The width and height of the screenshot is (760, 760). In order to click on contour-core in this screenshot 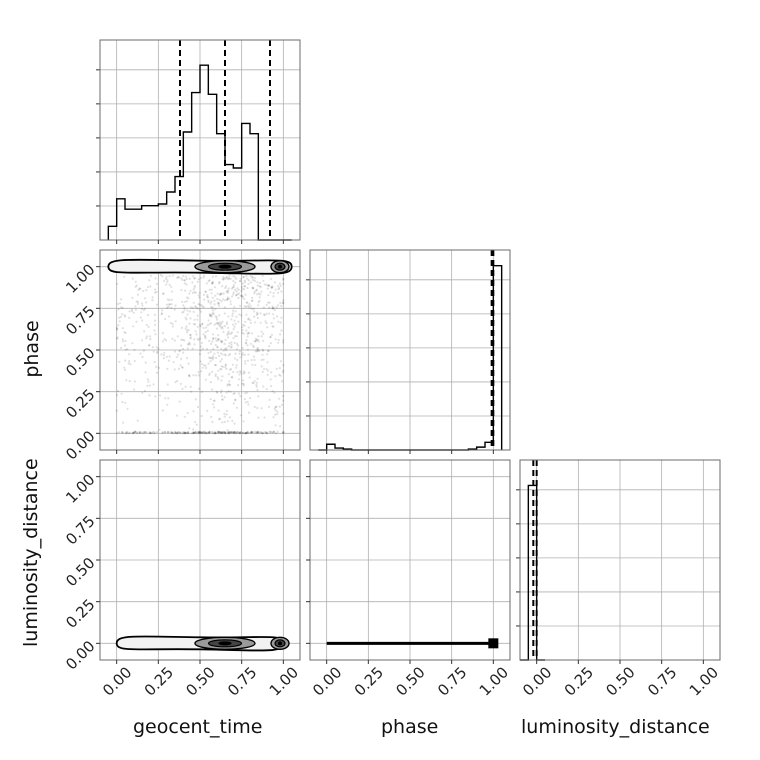, I will do `click(280, 266)`.